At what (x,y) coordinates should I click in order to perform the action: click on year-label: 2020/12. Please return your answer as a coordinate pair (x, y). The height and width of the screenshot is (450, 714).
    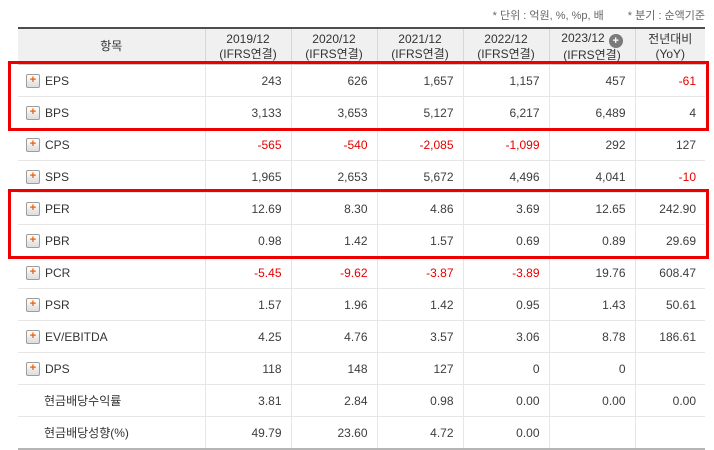
    Looking at the image, I should click on (334, 38).